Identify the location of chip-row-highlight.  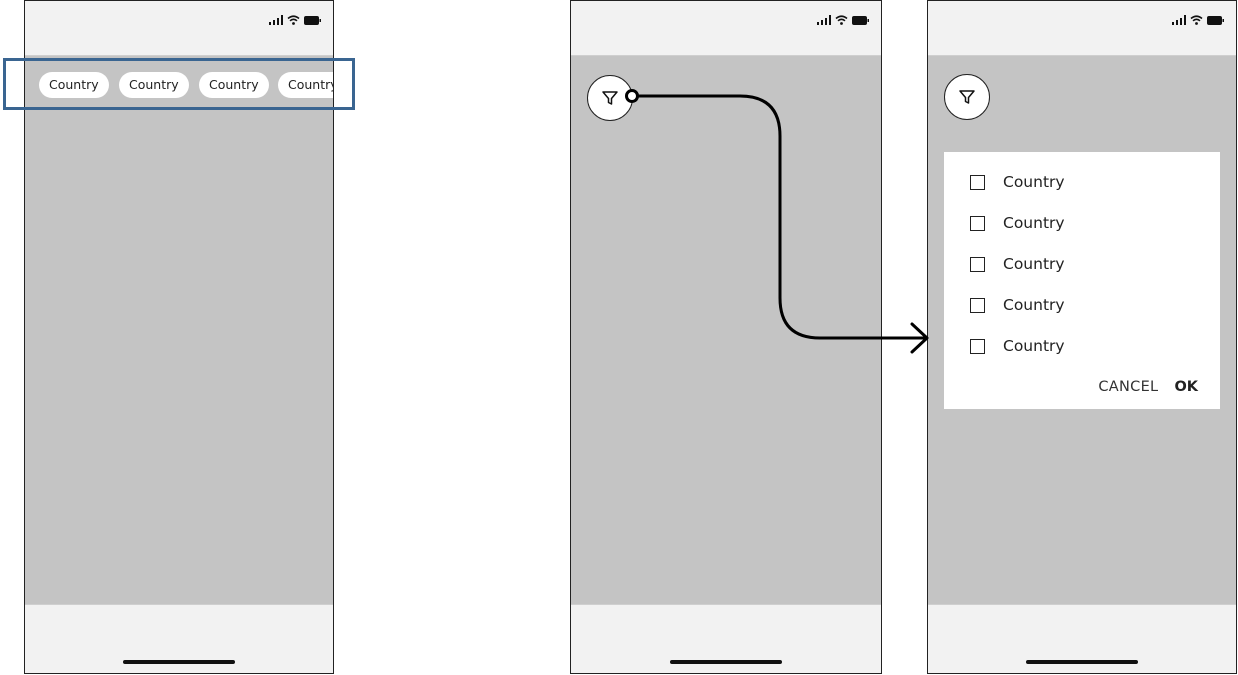
(179, 84).